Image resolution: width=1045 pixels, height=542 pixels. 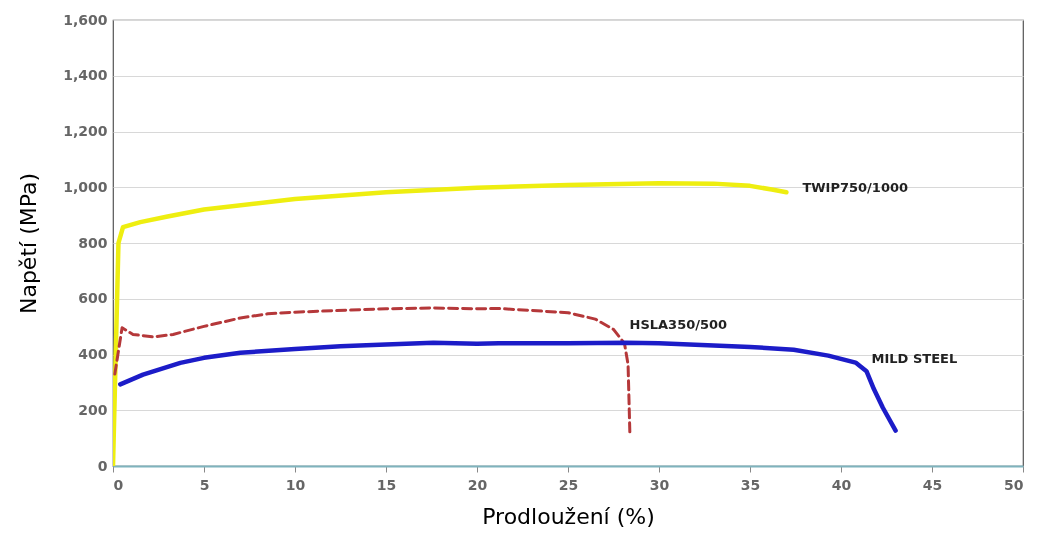 What do you see at coordinates (29, 243) in the screenshot?
I see `y-axis-title: Napětí (MPa)` at bounding box center [29, 243].